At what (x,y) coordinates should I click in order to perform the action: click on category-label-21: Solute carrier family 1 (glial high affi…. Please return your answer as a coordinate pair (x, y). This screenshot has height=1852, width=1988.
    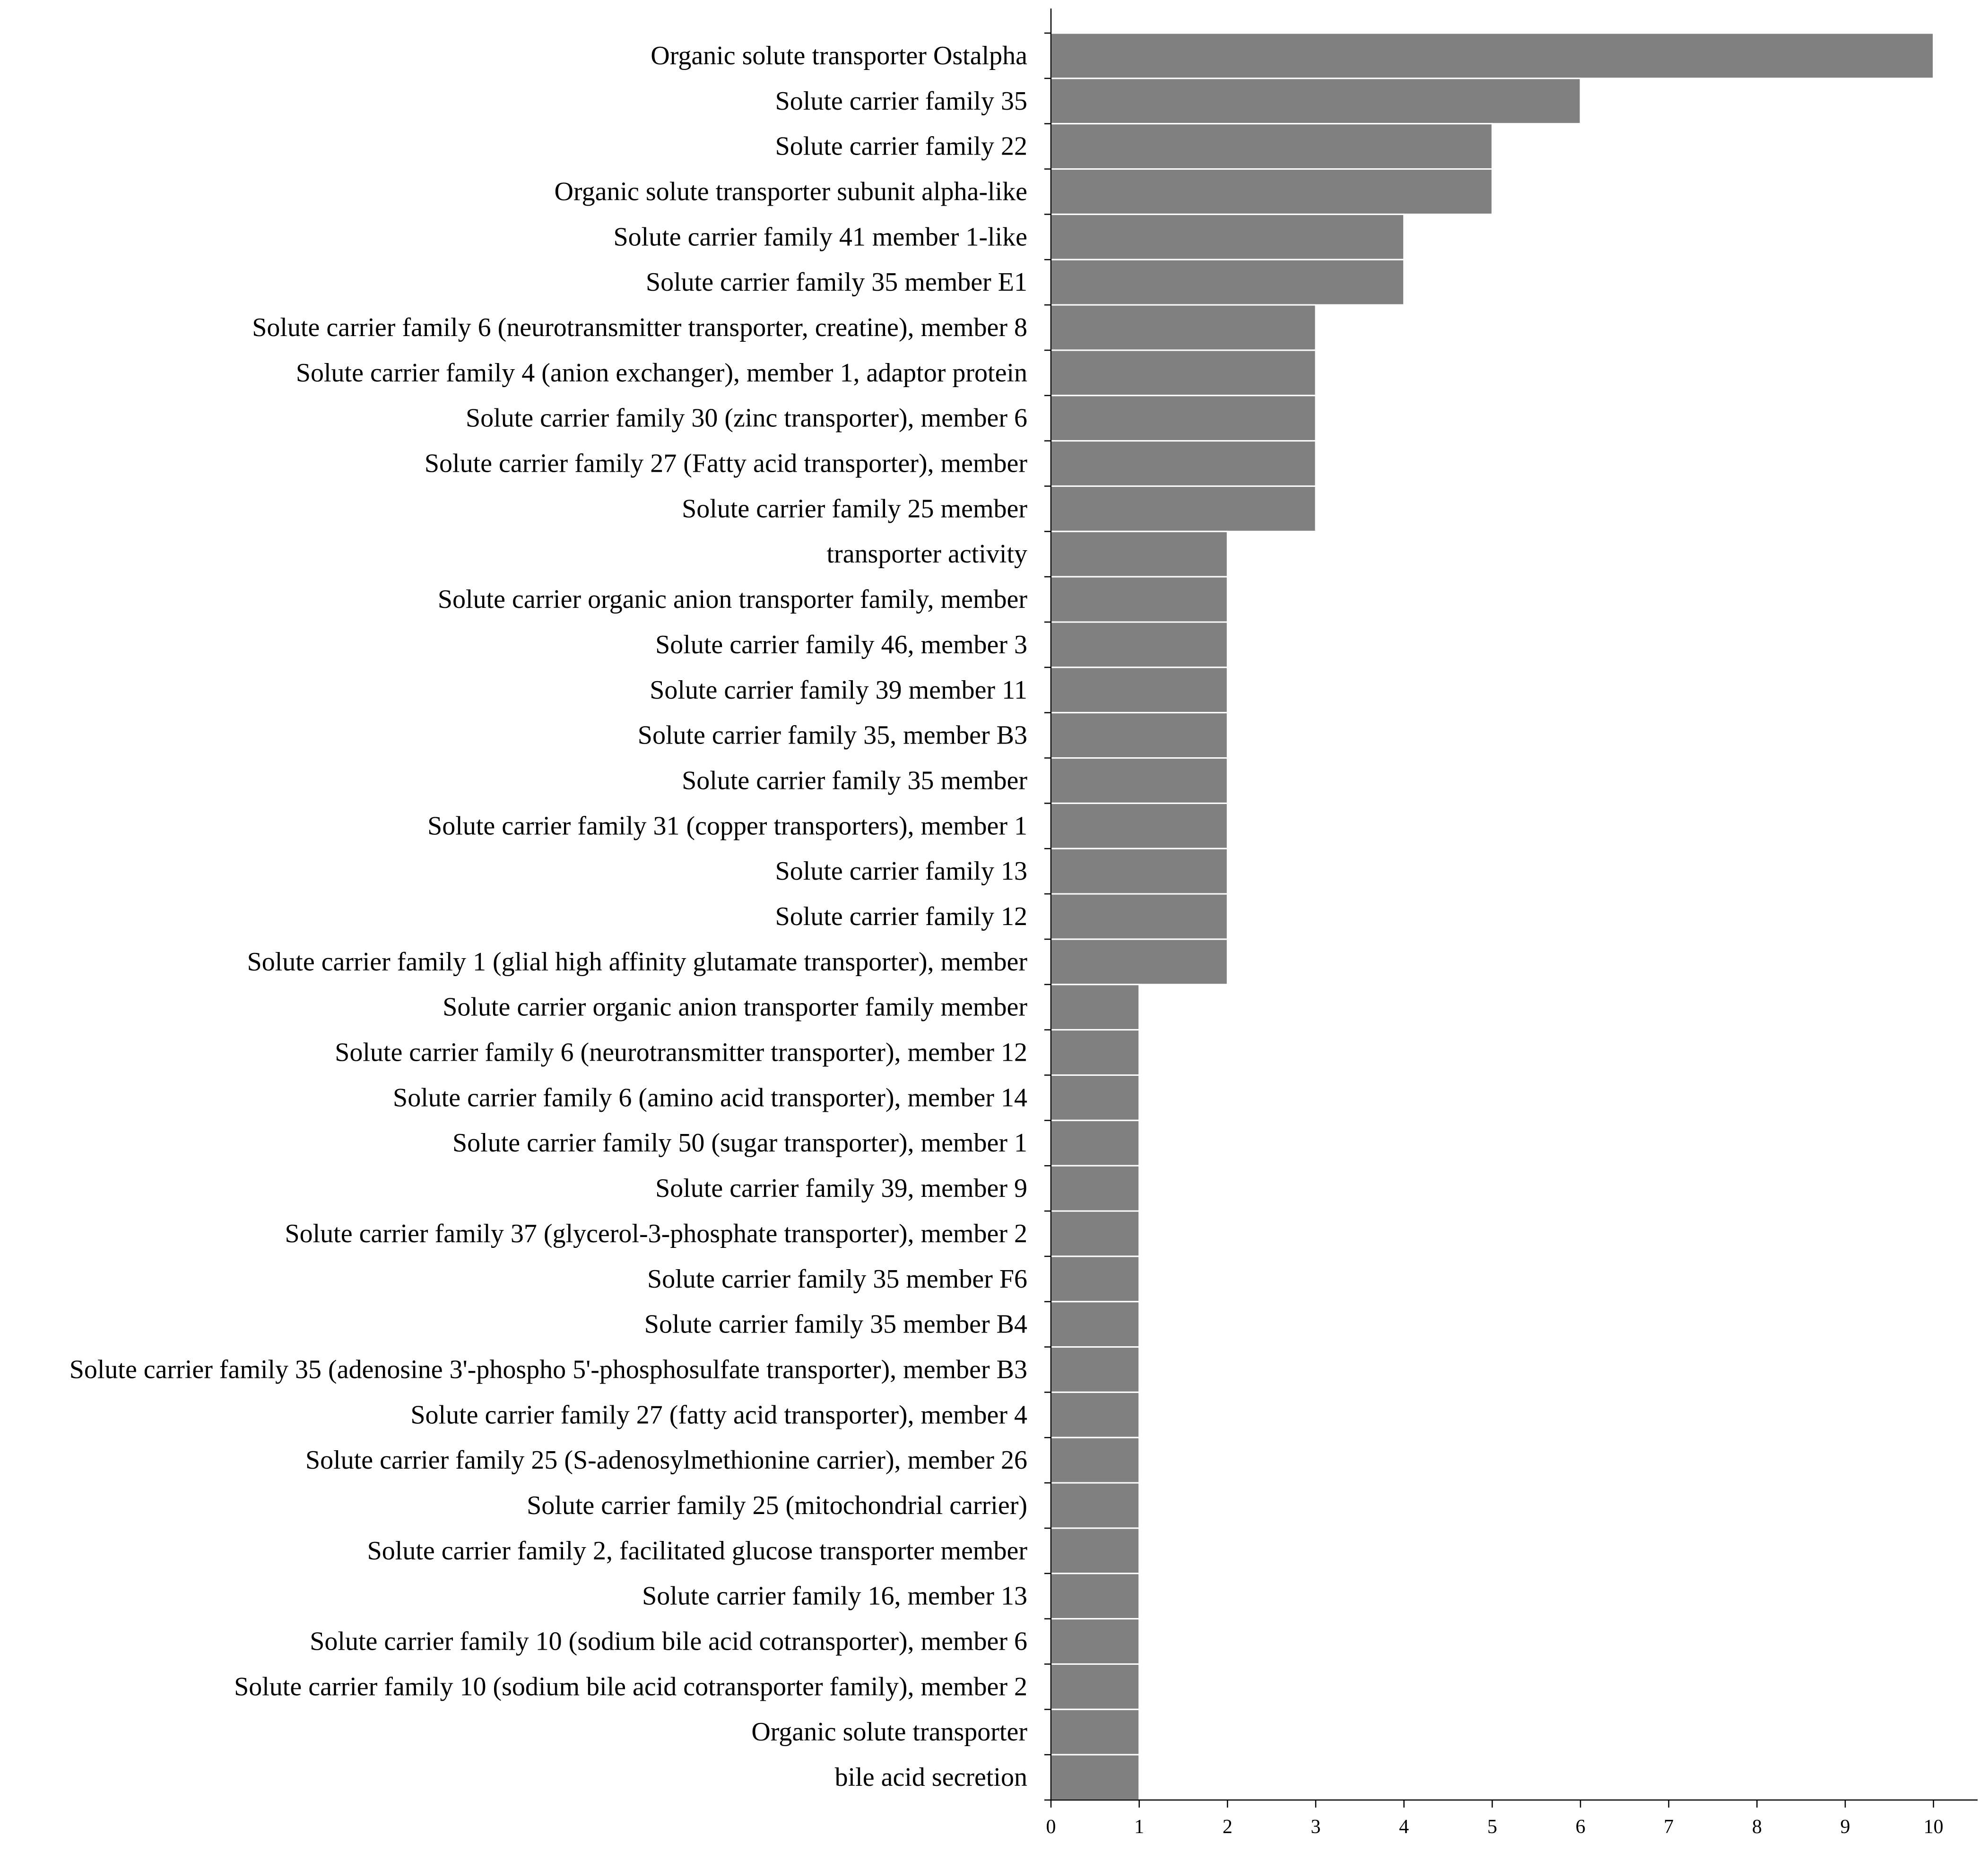
    Looking at the image, I should click on (637, 962).